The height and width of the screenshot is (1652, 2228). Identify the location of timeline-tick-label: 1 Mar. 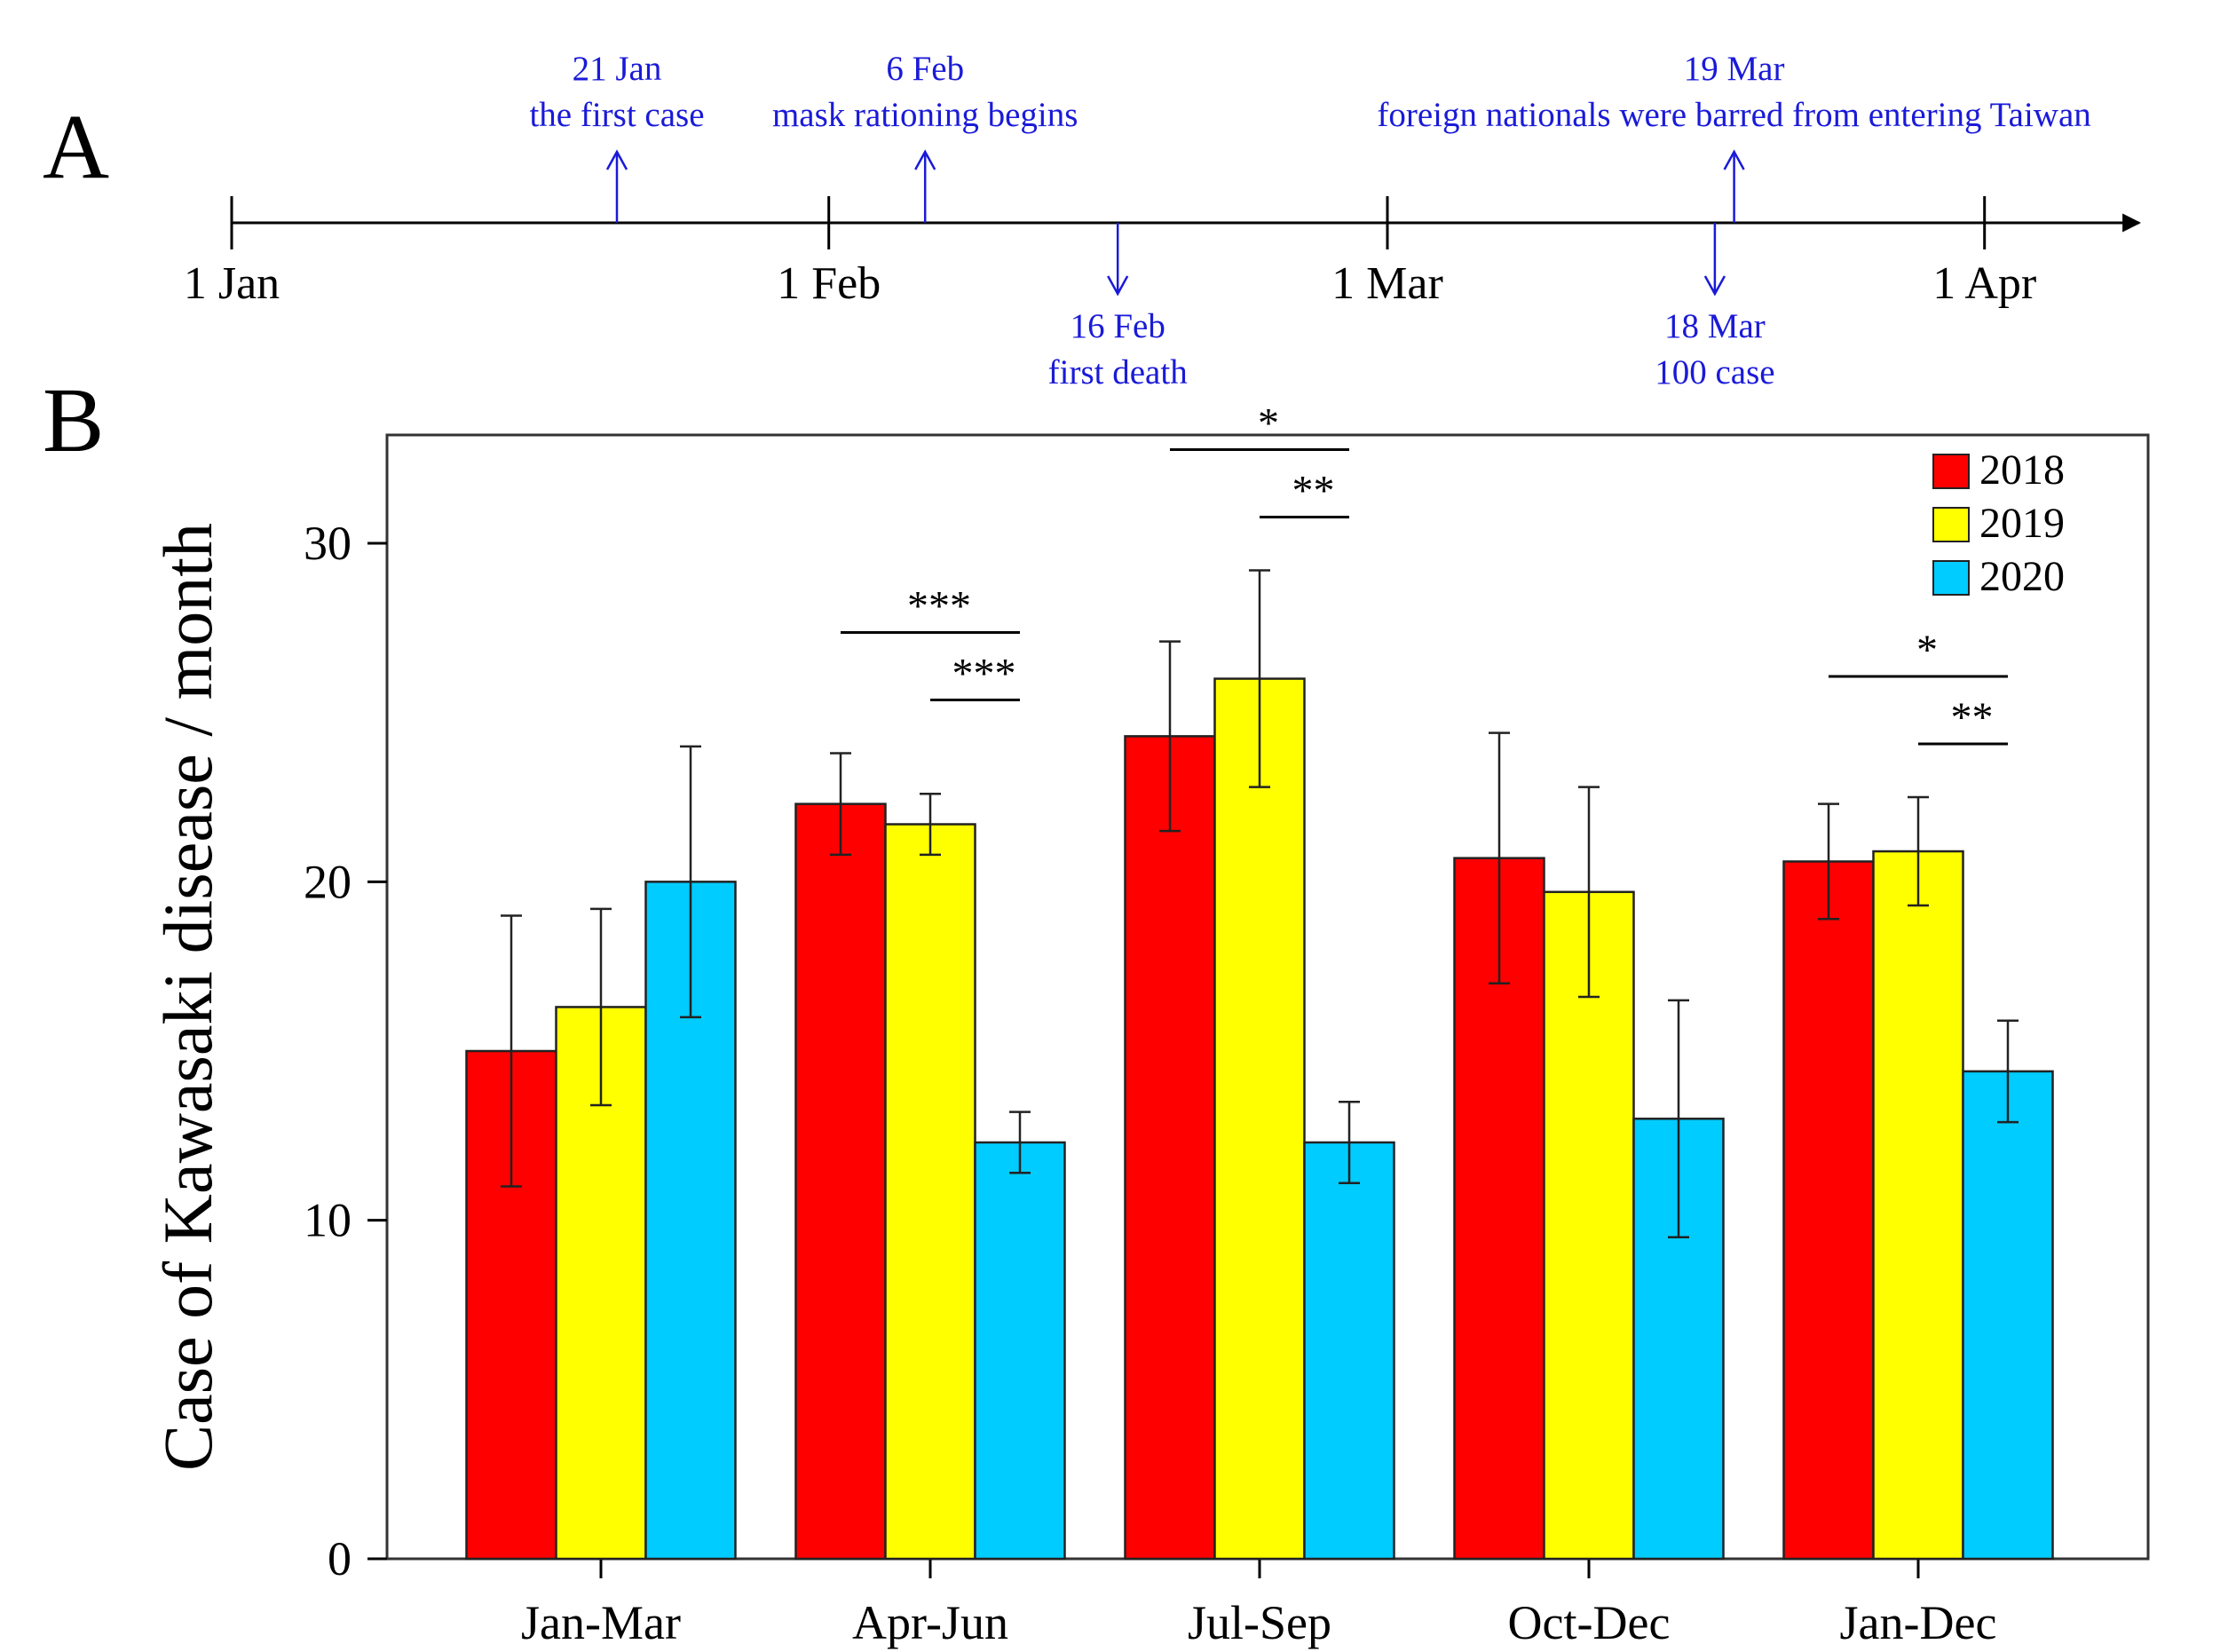
(1387, 283).